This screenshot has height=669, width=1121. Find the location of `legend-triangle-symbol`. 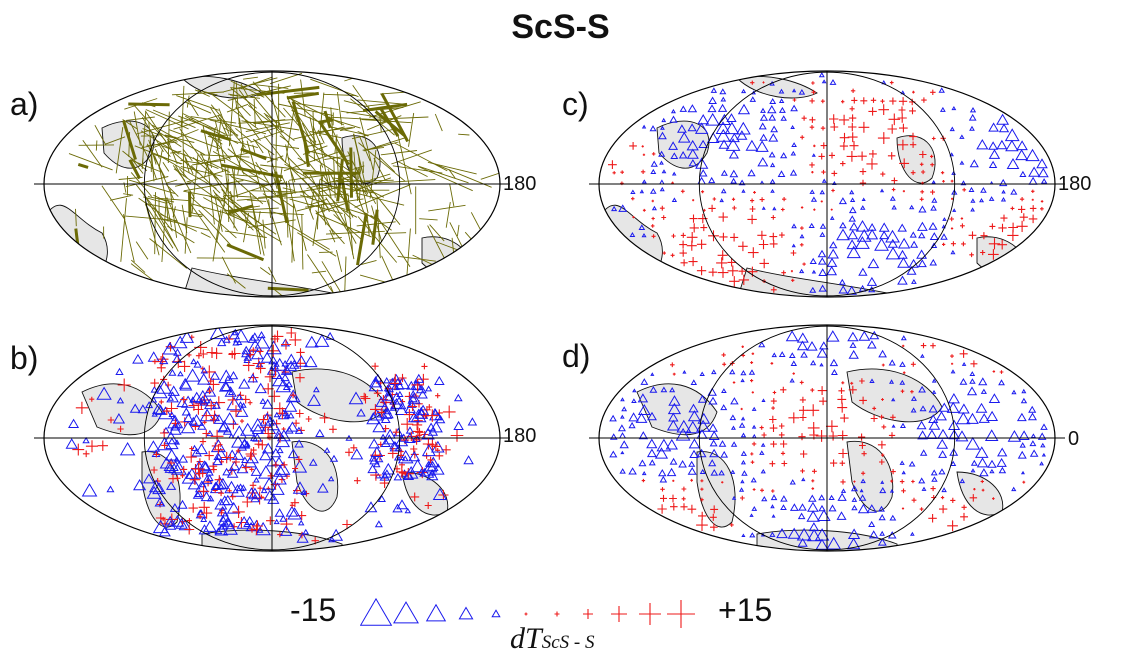

legend-triangle-symbol is located at coordinates (466, 613).